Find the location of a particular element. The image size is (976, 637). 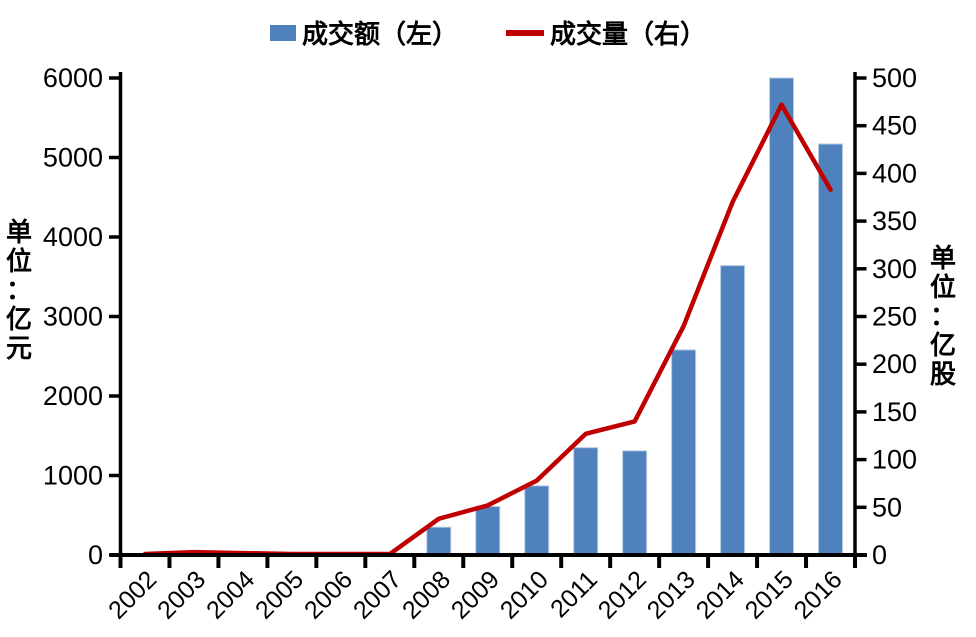

bar-2014 is located at coordinates (733, 410).